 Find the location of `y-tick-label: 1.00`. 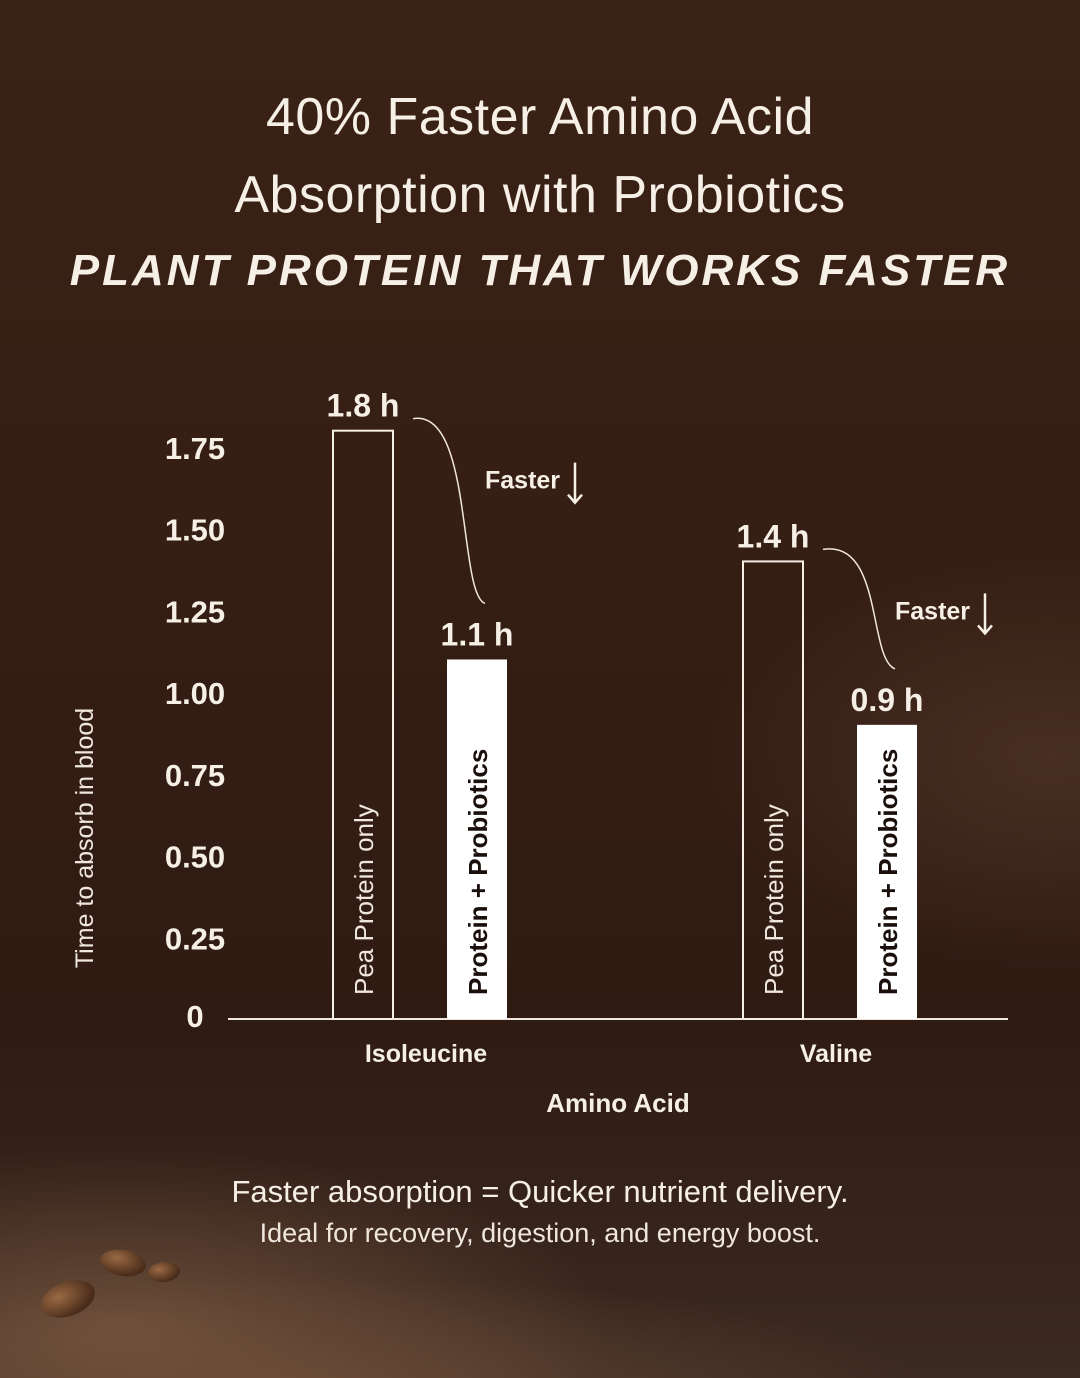

y-tick-label: 1.00 is located at coordinates (195, 693).